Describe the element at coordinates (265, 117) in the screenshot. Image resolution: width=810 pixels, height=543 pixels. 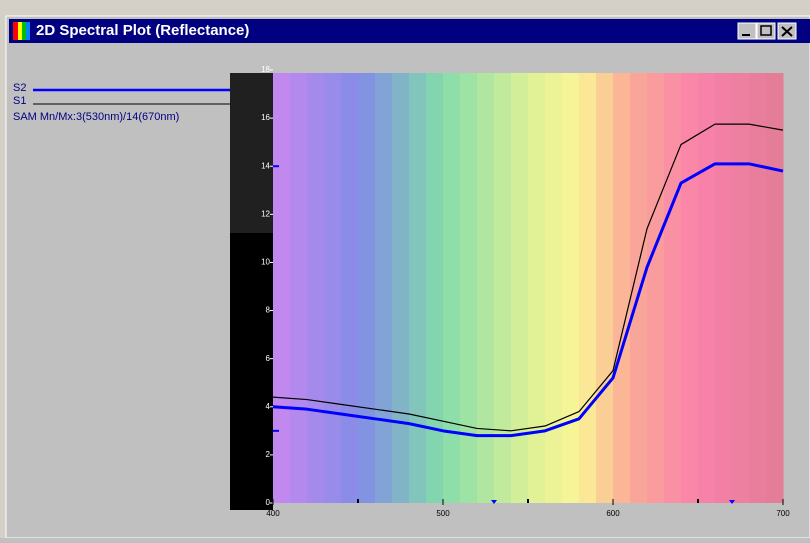
I see `y-tick-label: 16` at that location.